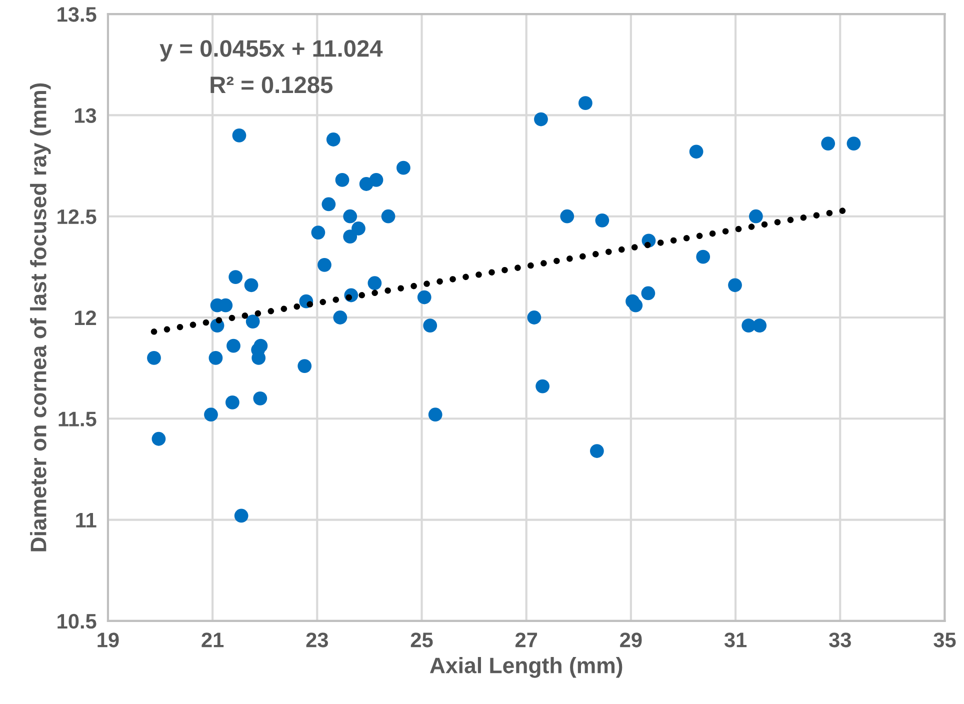 The image size is (964, 704). Describe the element at coordinates (840, 640) in the screenshot. I see `x-tick-label: 33` at that location.